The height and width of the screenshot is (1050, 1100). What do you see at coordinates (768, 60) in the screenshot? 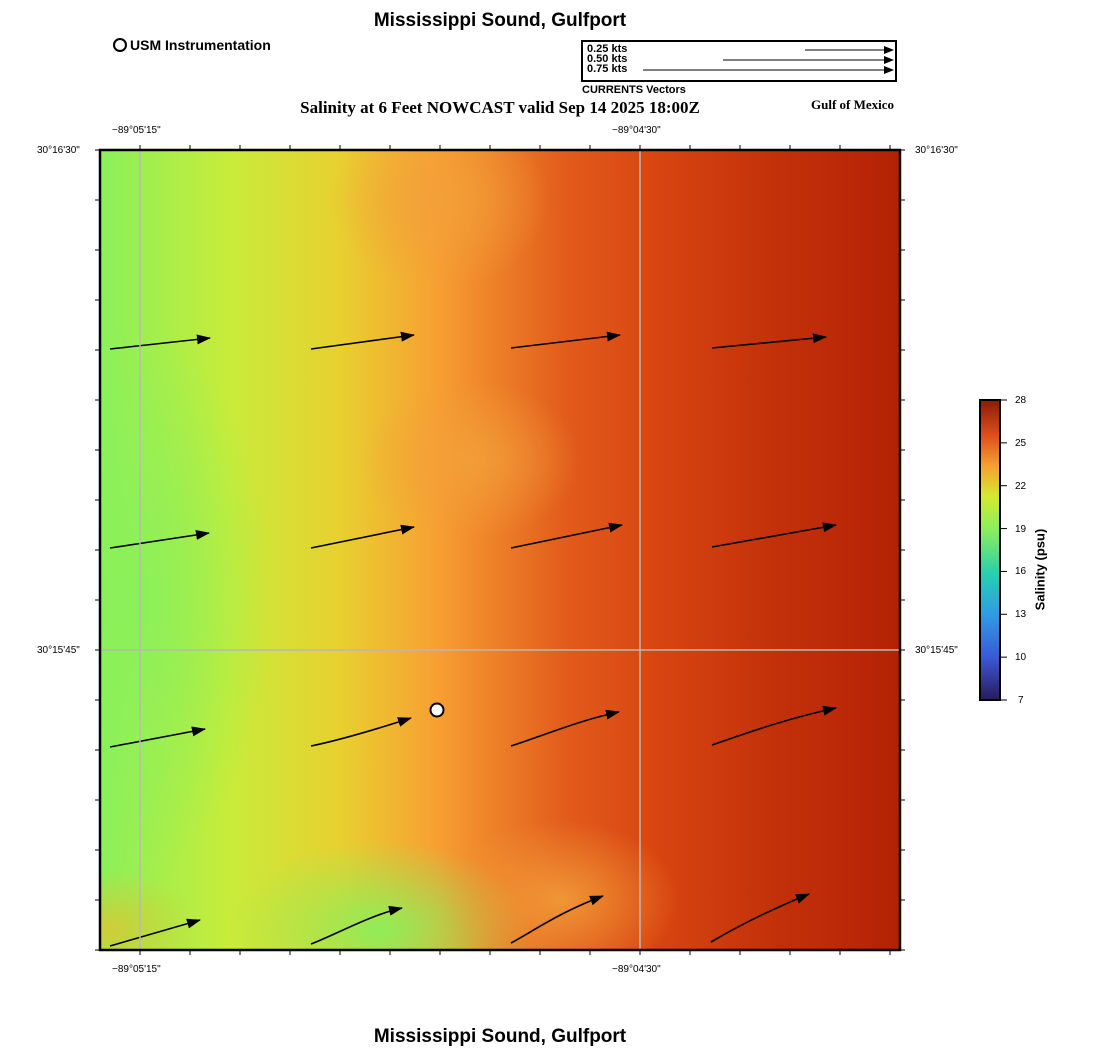
I see `current-legend-arrows` at bounding box center [768, 60].